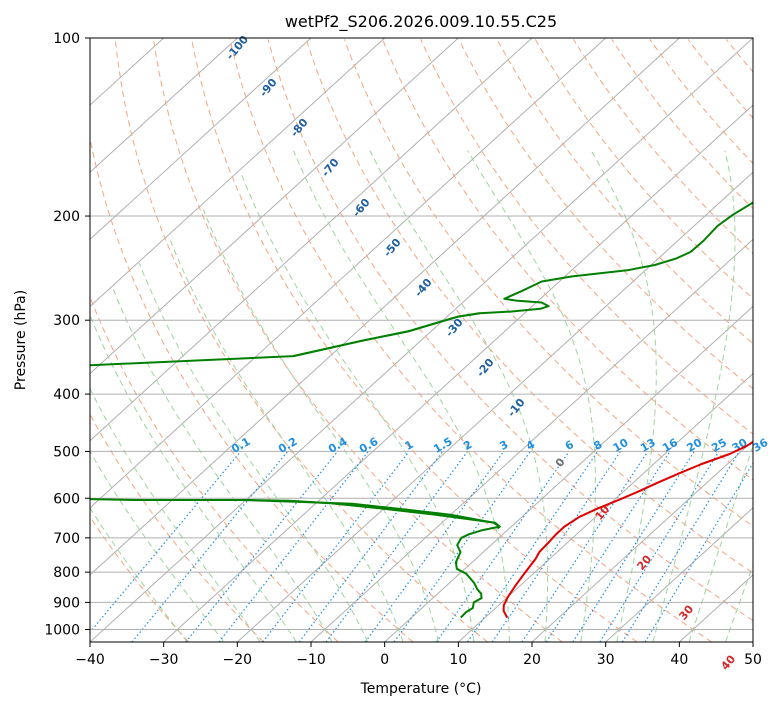 The width and height of the screenshot is (775, 708). Describe the element at coordinates (66, 39) in the screenshot. I see `y-tick-label: 100` at that location.